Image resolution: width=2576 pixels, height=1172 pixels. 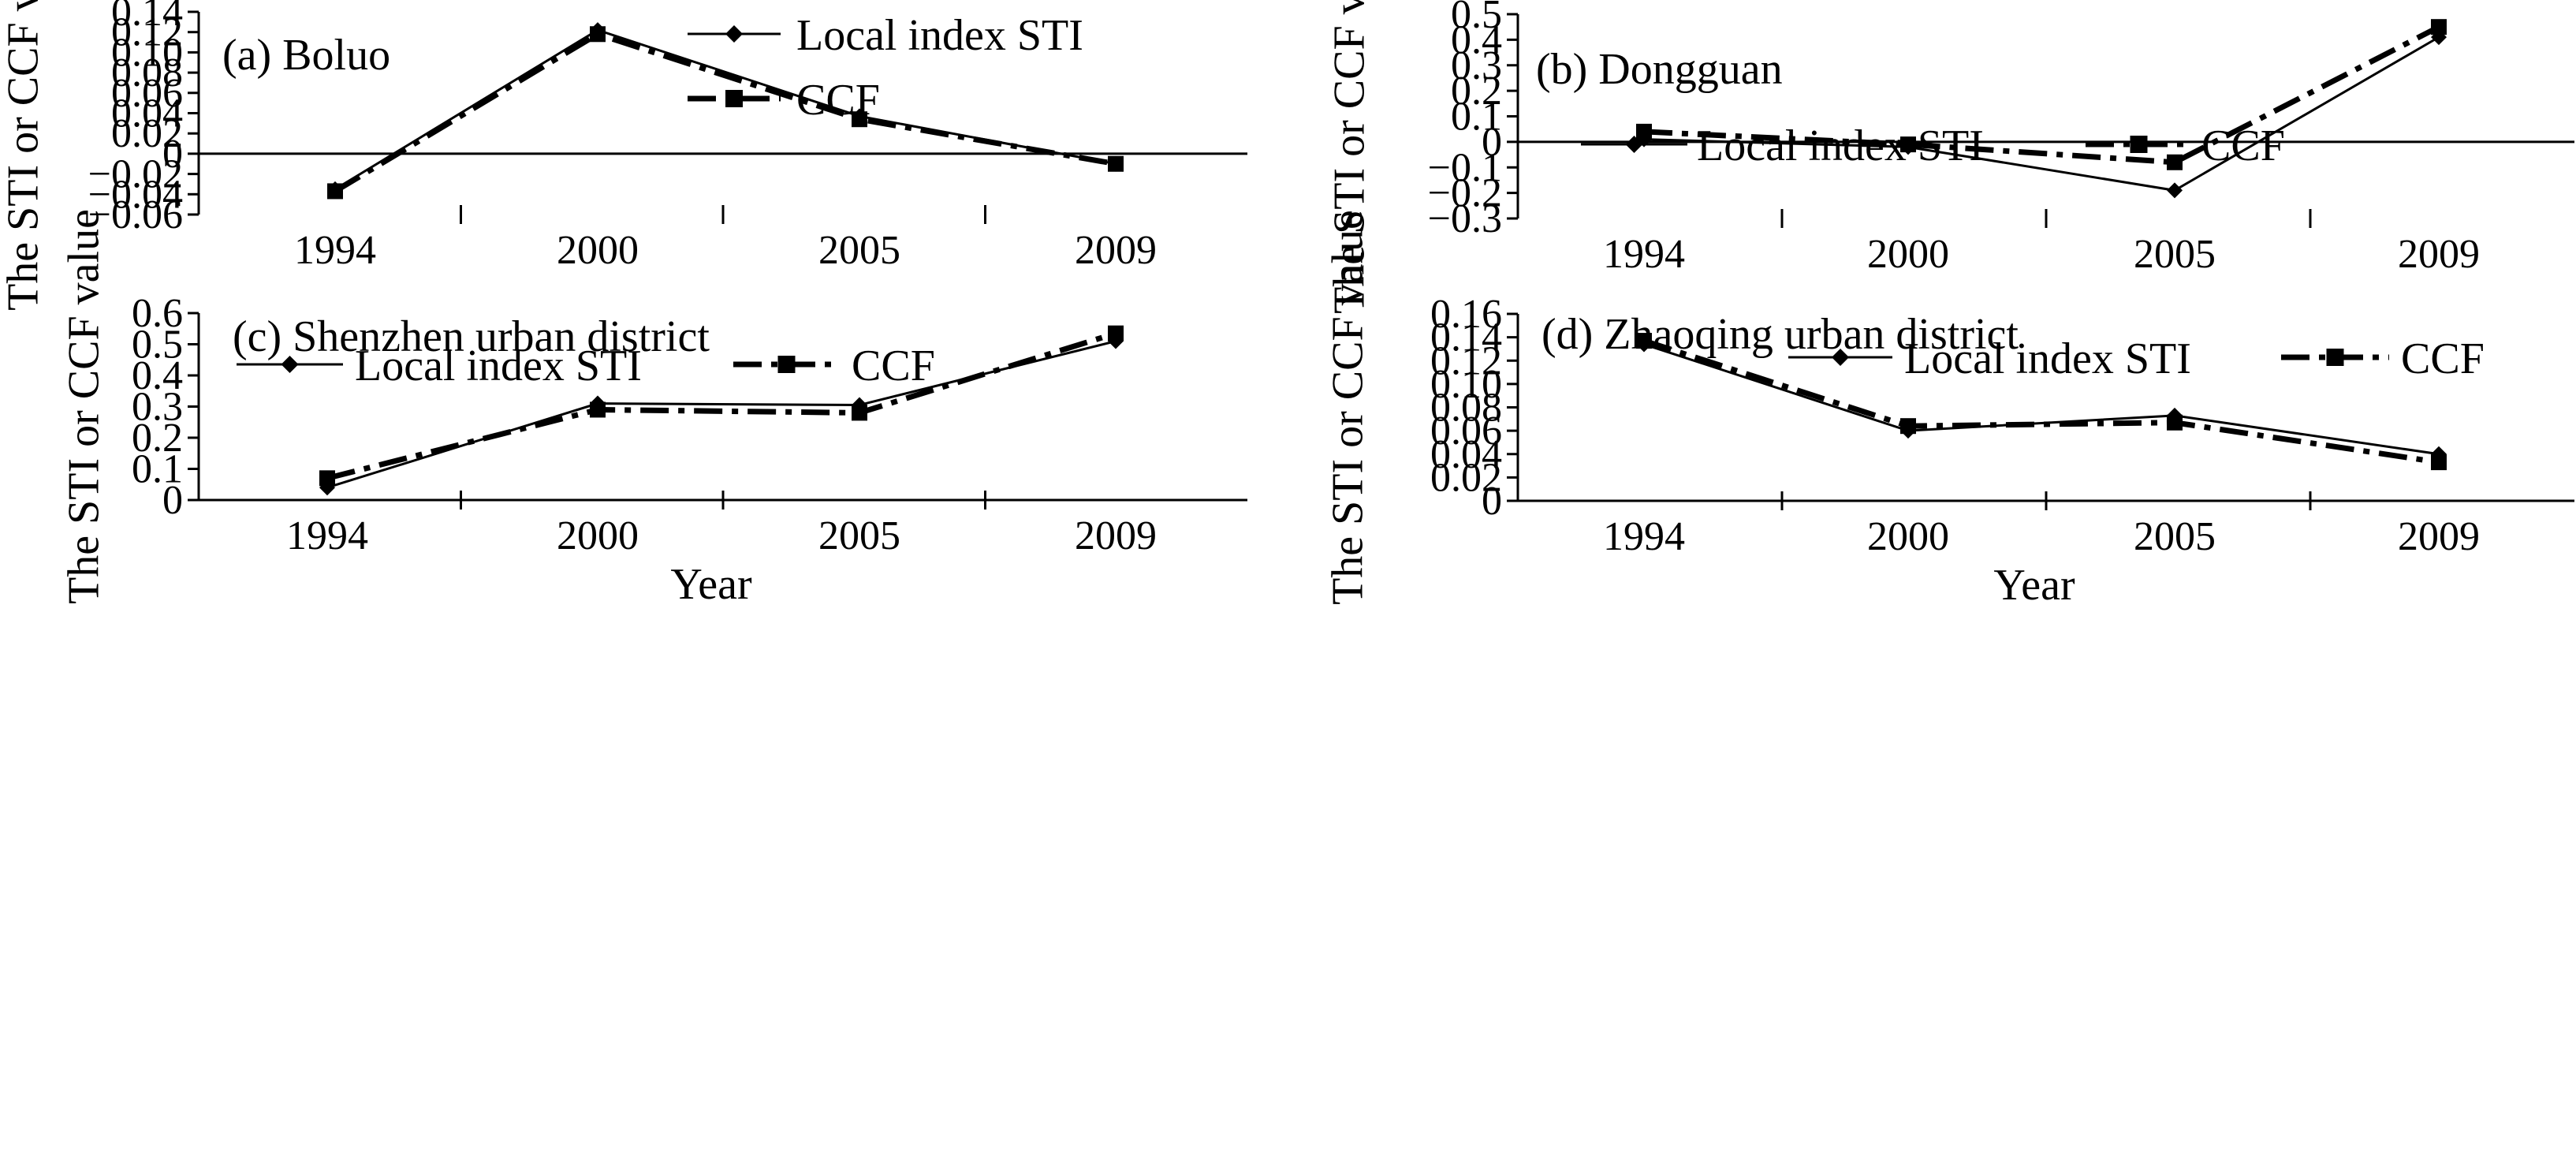 I want to click on y-tick-label: −0.3, so click(x=1465, y=219).